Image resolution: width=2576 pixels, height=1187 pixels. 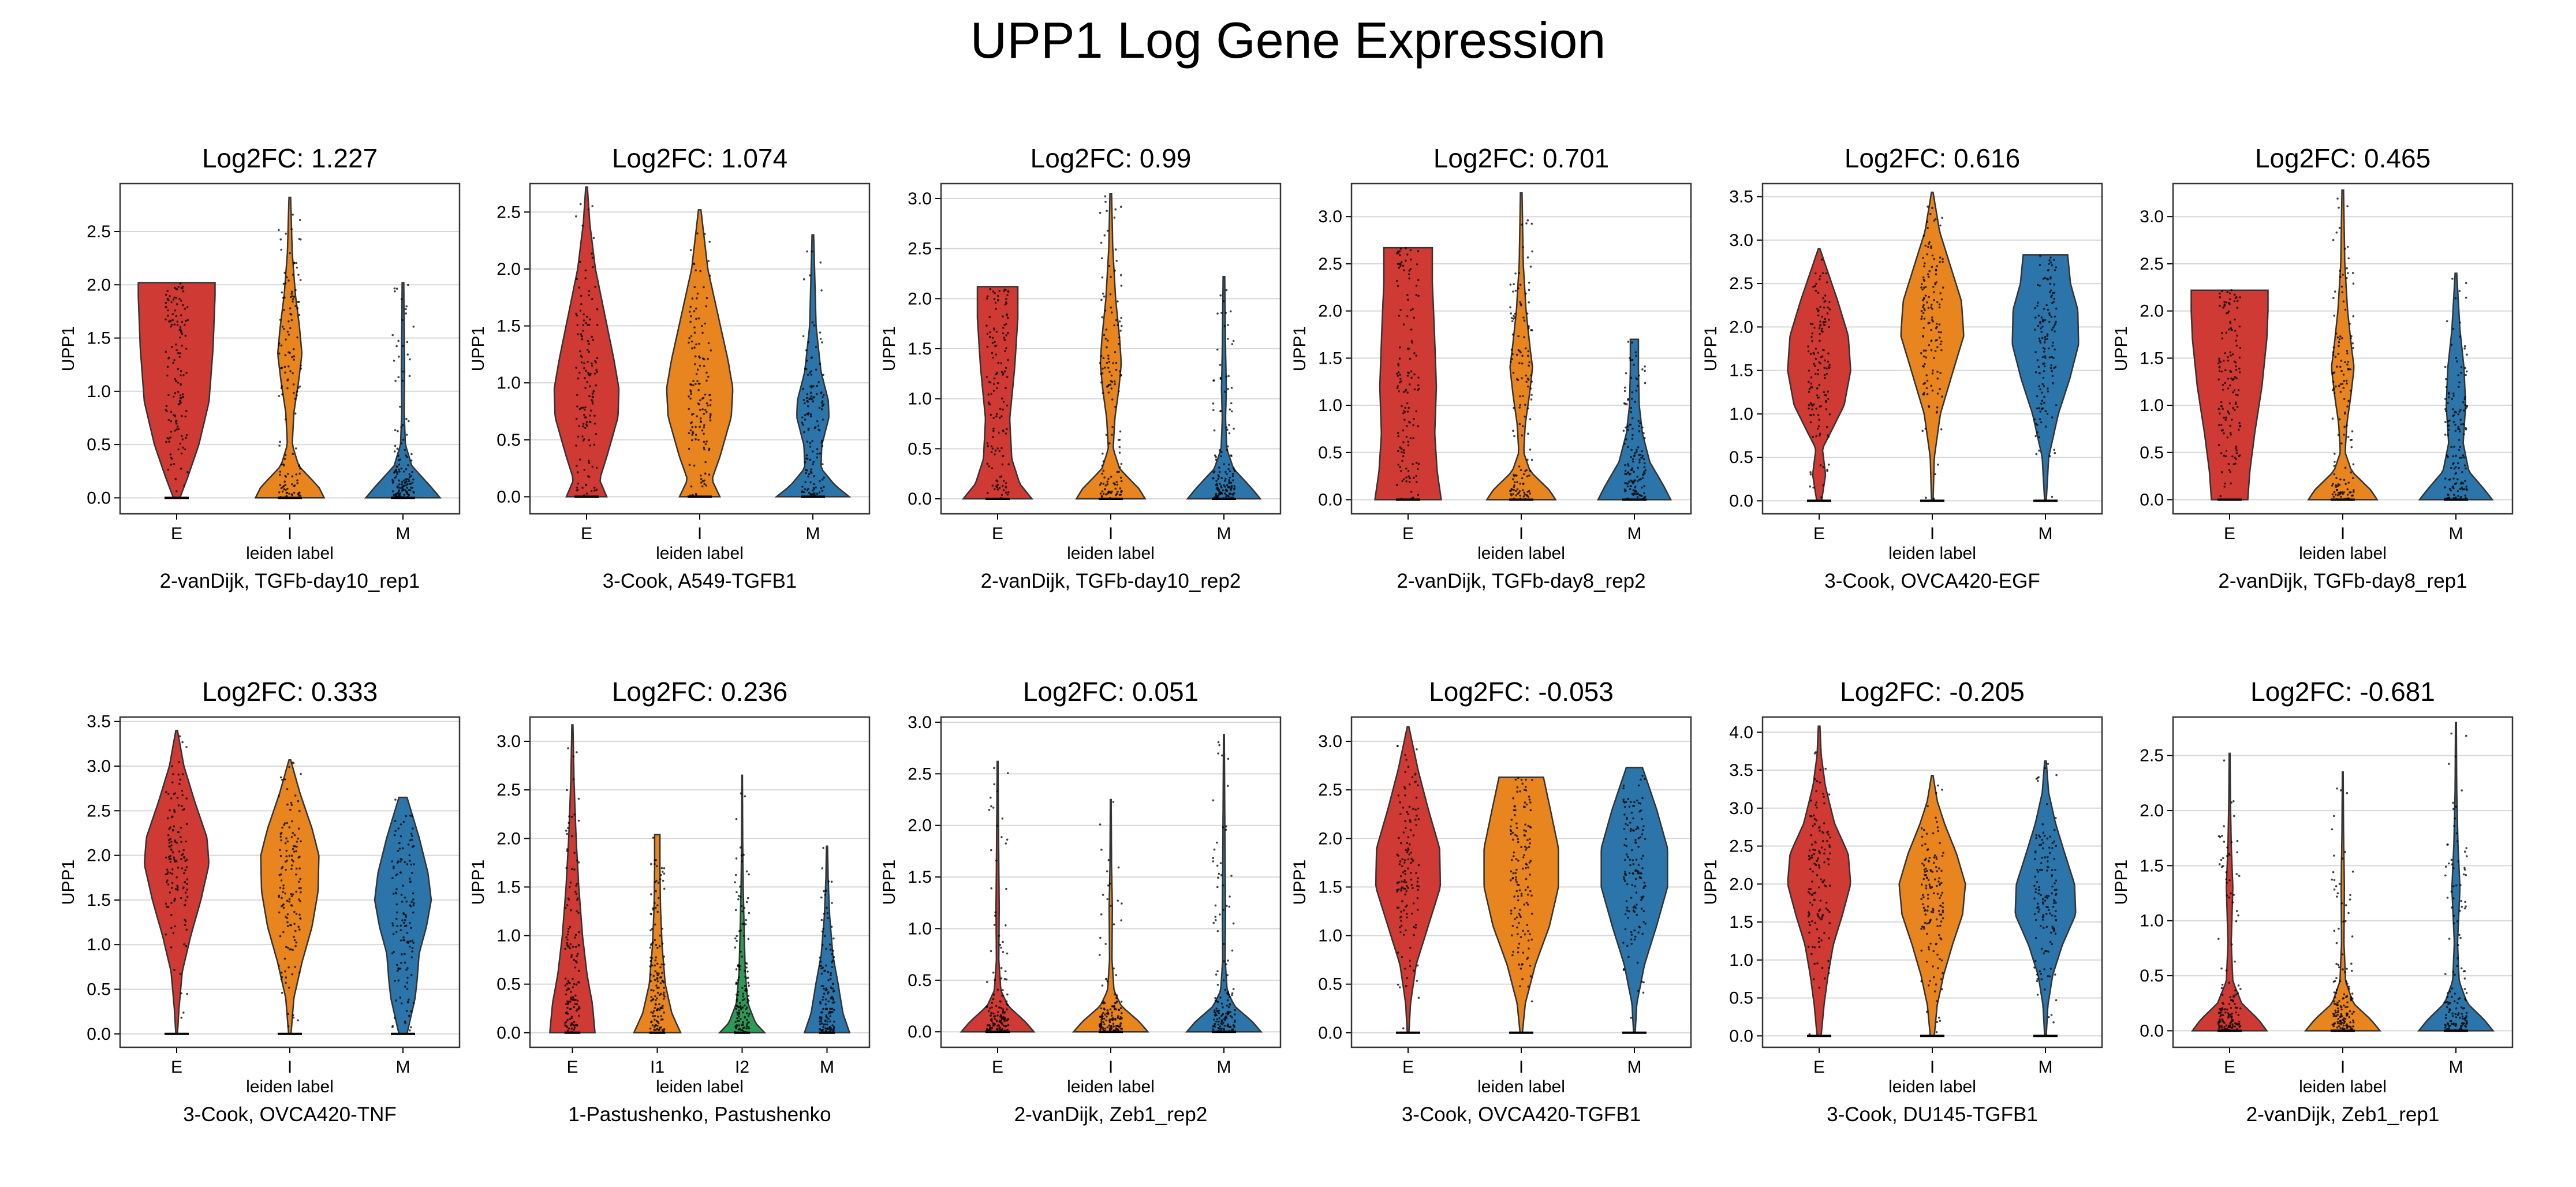 What do you see at coordinates (1408, 374) in the screenshot?
I see `strip-points-E` at bounding box center [1408, 374].